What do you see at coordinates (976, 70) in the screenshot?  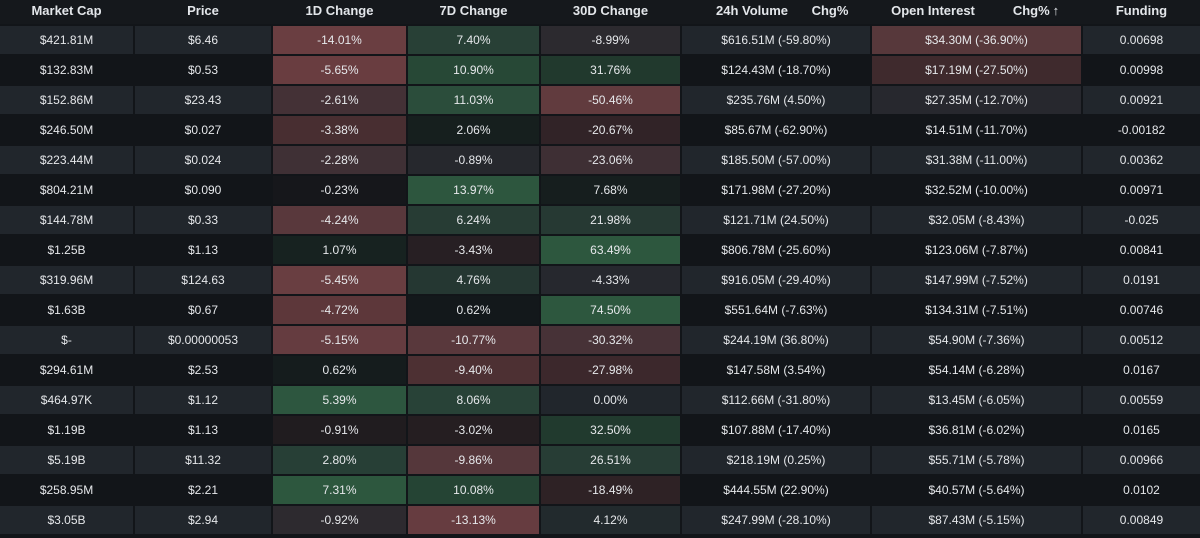 I see `open-interest-cell: $17.19M (-27.50%)` at bounding box center [976, 70].